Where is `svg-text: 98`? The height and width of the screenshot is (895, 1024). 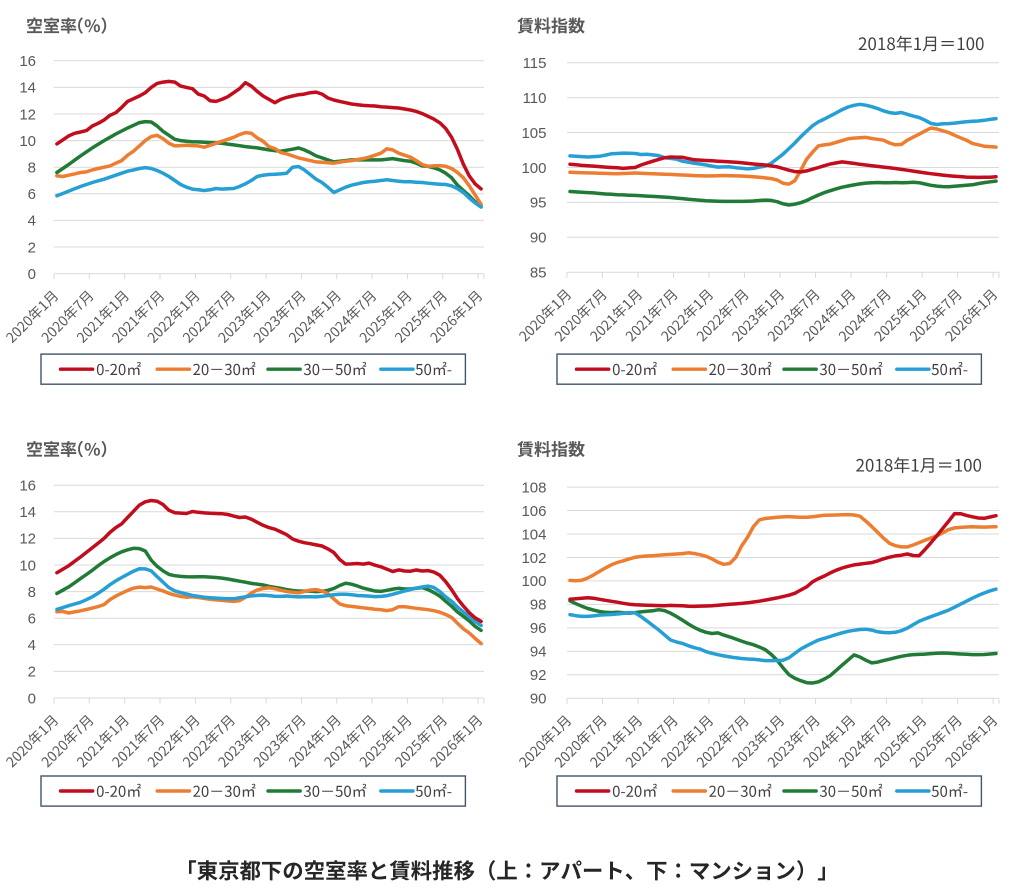 svg-text: 98 is located at coordinates (538, 605).